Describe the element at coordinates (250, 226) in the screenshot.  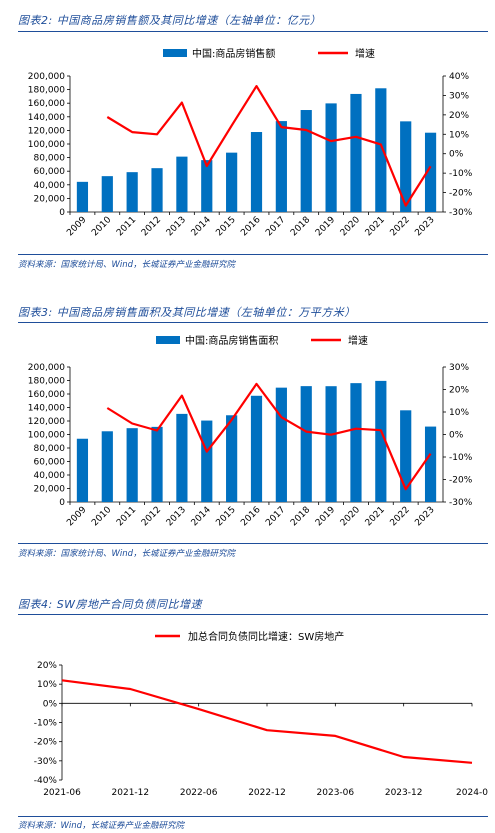
I see `x-axis-tick-label: 2016` at that location.